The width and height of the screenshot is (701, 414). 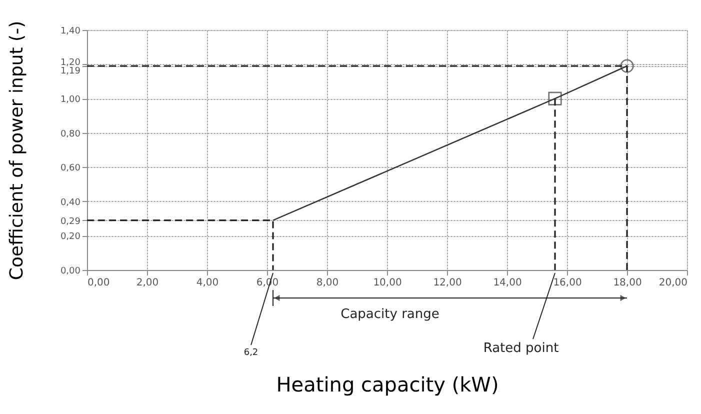 I want to click on y-tick-label: 0,29, so click(x=70, y=221).